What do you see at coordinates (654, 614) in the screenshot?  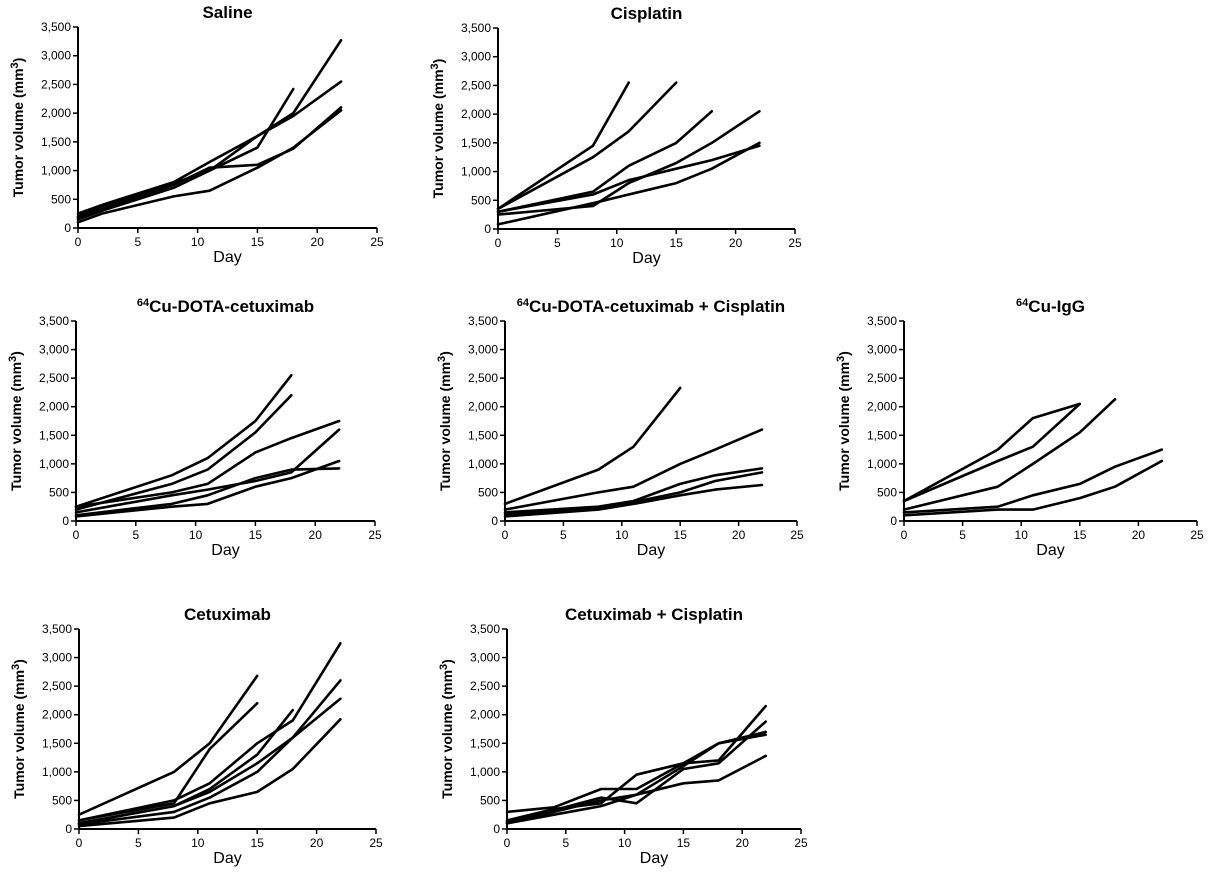 I see `panel-title: Cetuximab + Cisplatin` at bounding box center [654, 614].